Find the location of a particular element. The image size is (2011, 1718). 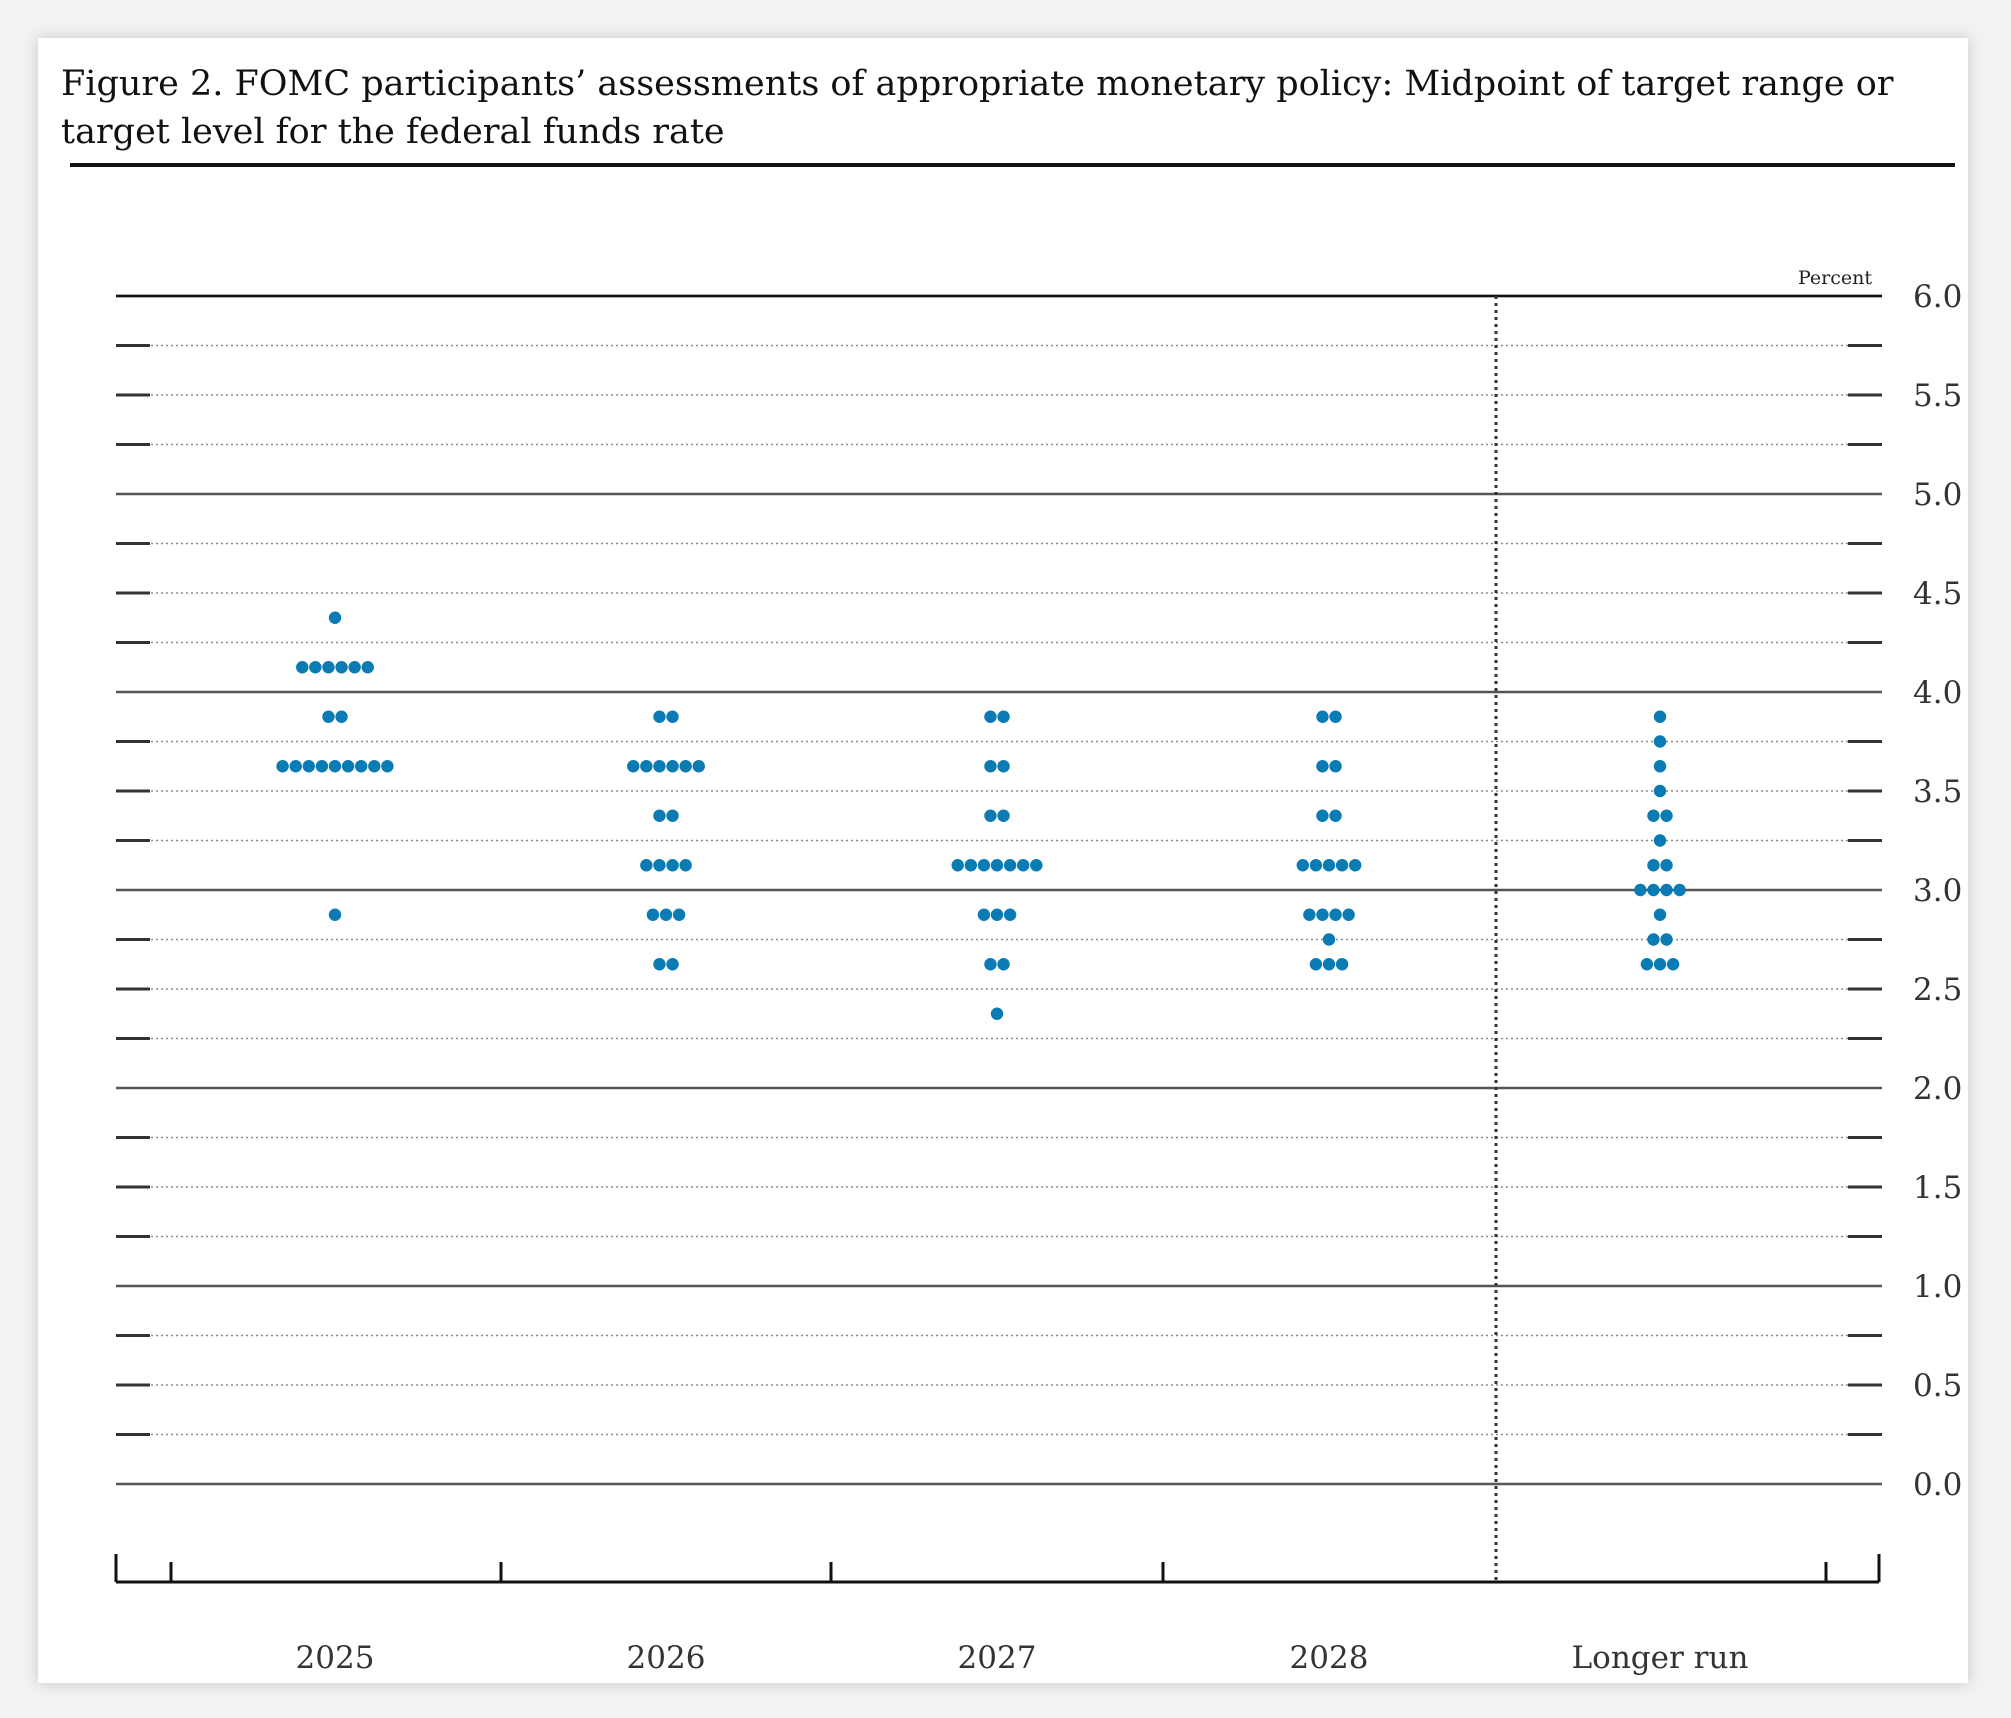

watermark-overlay is located at coordinates (1626, 1608).